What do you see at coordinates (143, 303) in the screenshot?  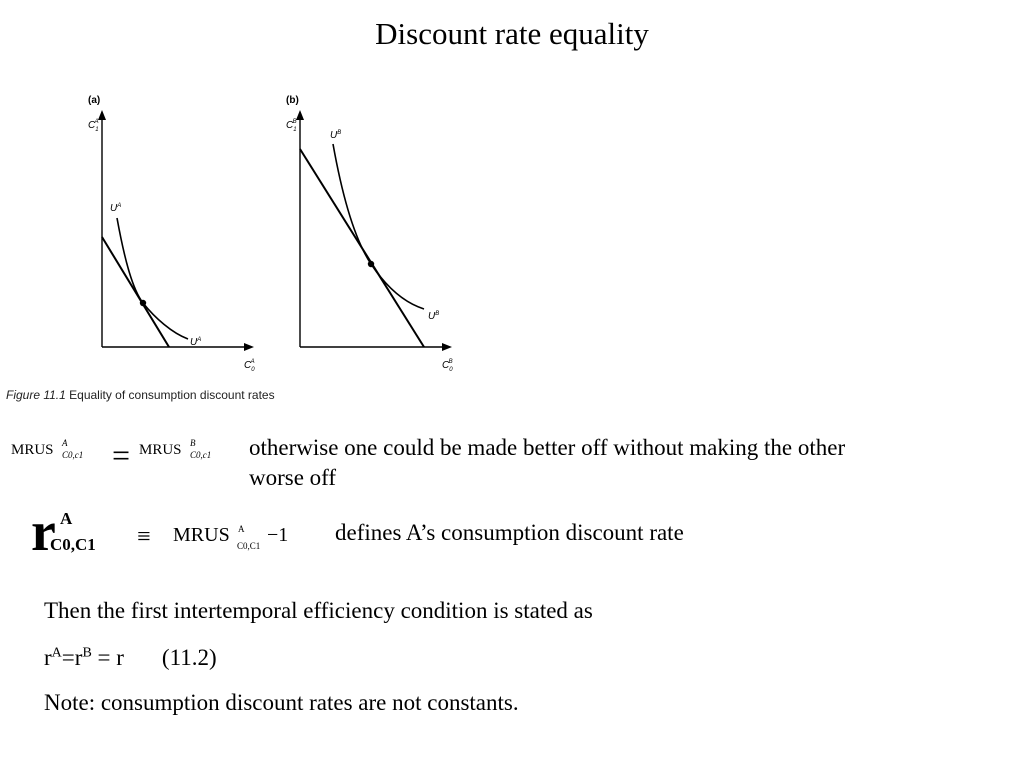 I see `panel-a-tangency-point` at bounding box center [143, 303].